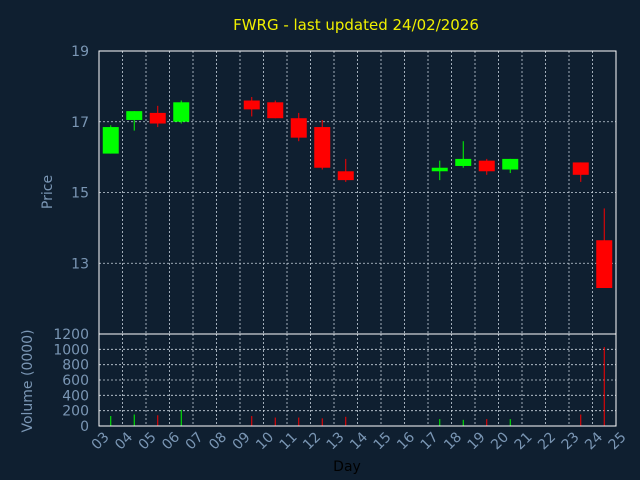  I want to click on x-tick-label: 24, so click(594, 441).